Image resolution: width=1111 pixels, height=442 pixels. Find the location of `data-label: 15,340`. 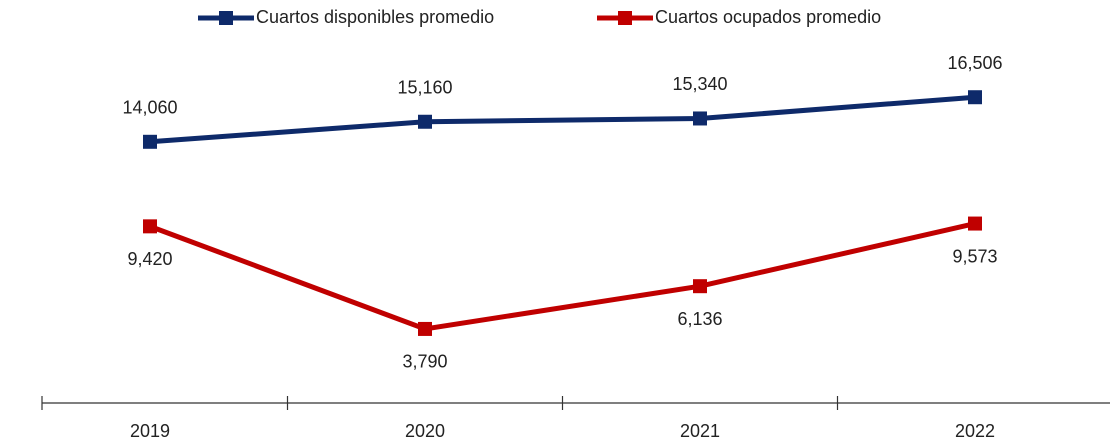

data-label: 15,340 is located at coordinates (699, 84).